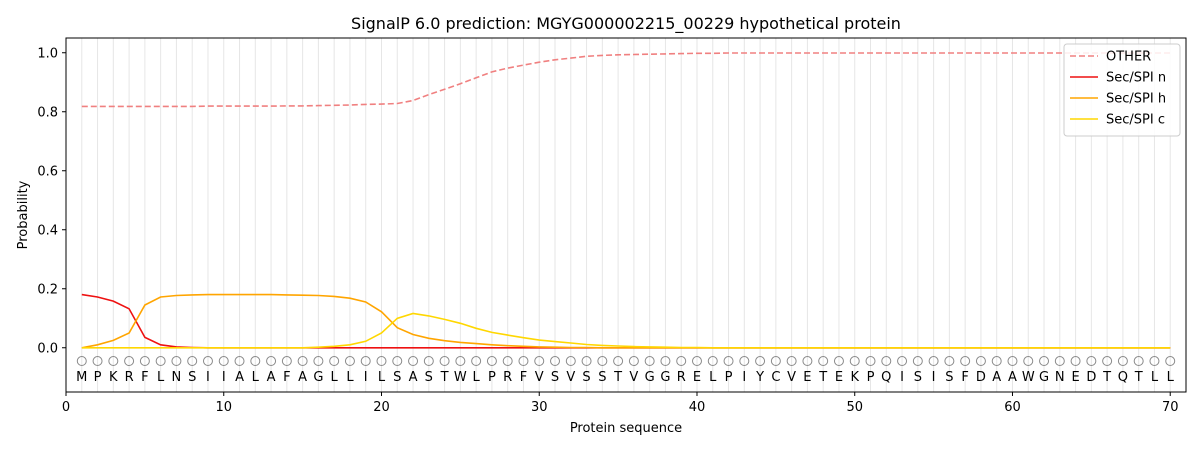 The width and height of the screenshot is (1200, 450). I want to click on y-axis-ticks: 0.0 0.2 0.4 0.6 0.8 1.0, so click(51, 201).